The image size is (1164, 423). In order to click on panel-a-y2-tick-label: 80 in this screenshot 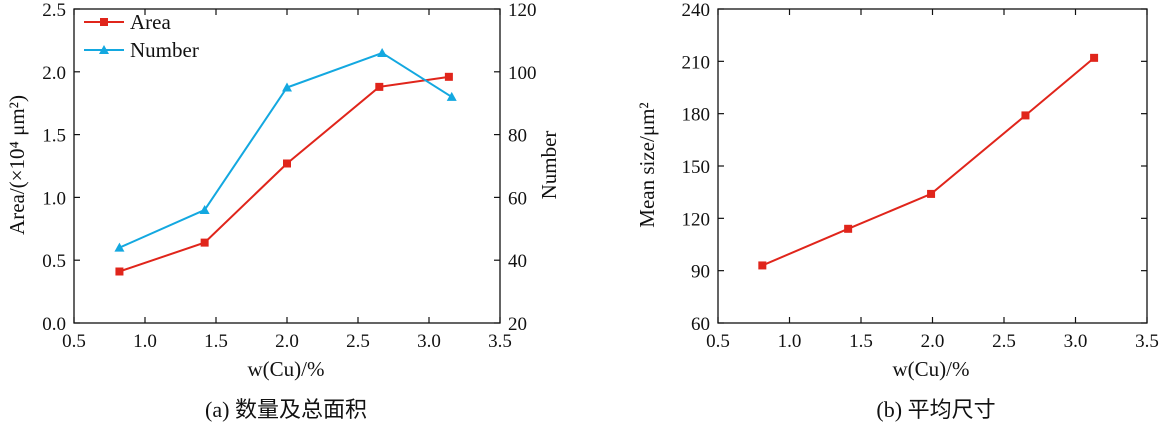, I will do `click(517, 136)`.